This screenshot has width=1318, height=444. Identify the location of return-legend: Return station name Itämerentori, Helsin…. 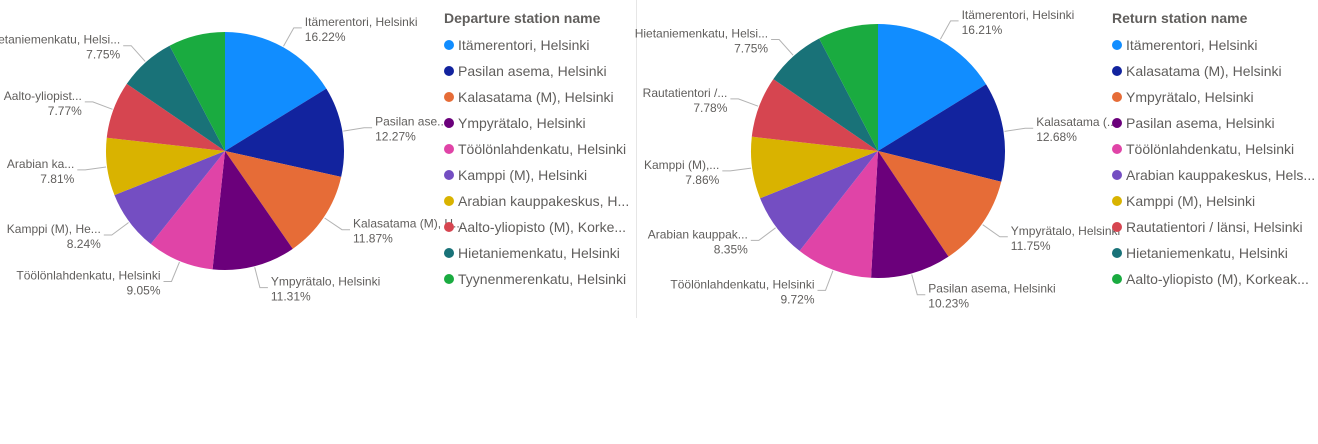
(1213, 151).